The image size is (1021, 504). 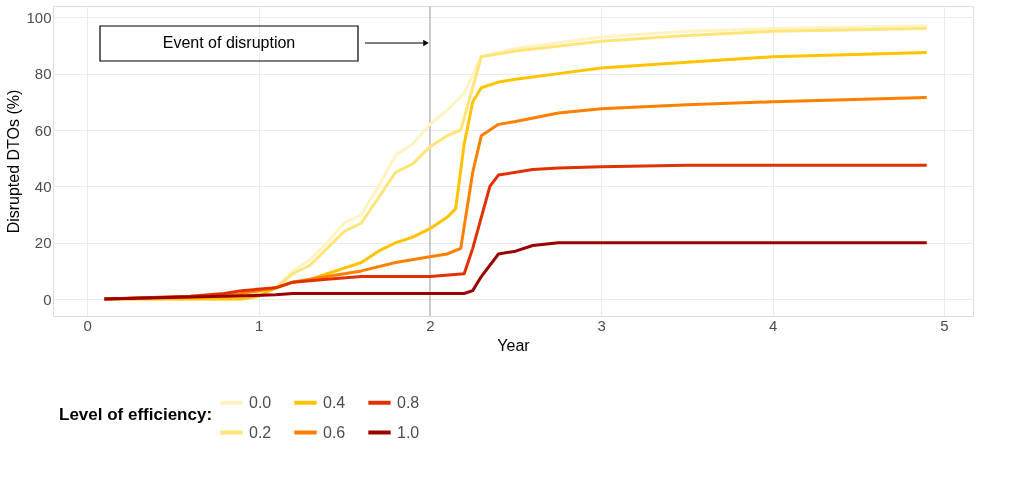 I want to click on y-tick-label: 80, so click(x=43, y=74).